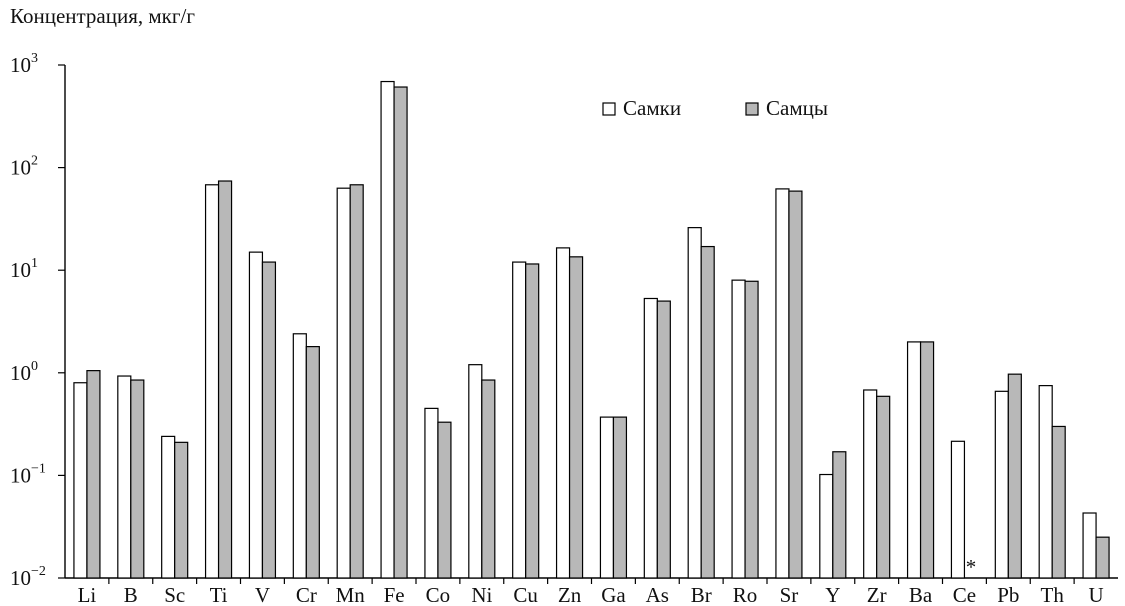 The height and width of the screenshot is (606, 1125). Describe the element at coordinates (137, 479) in the screenshot. I see `bar-b-males` at that location.